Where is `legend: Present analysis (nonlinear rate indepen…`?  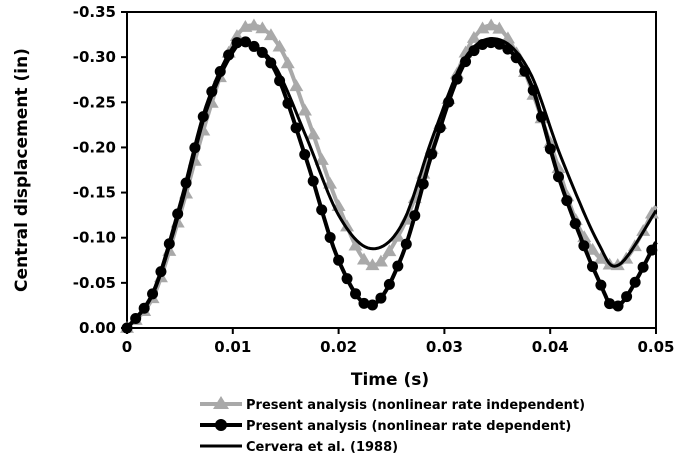 legend: Present analysis (nonlinear rate indepen… is located at coordinates (392, 425).